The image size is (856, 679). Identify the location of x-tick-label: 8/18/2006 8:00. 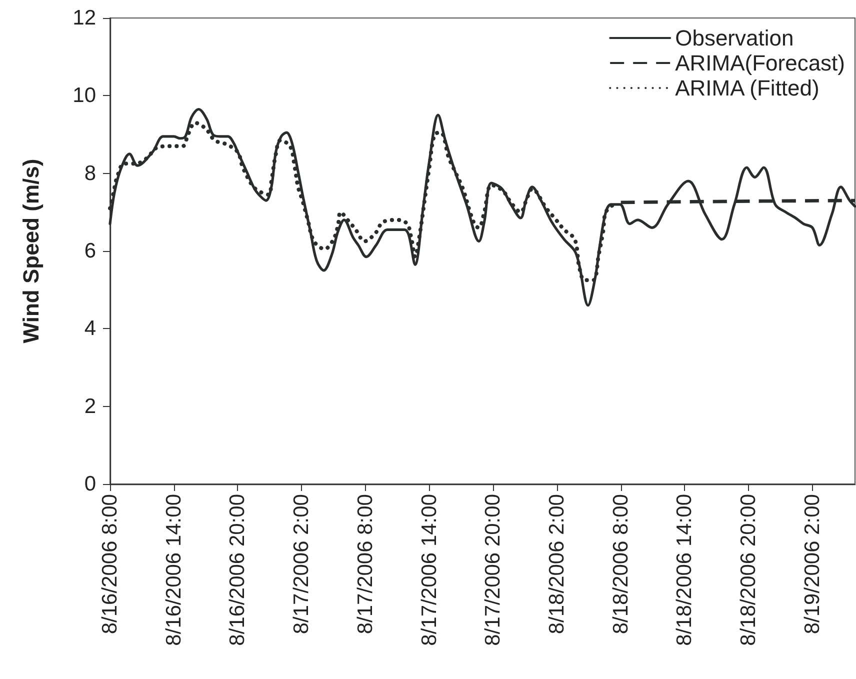
(620, 564).